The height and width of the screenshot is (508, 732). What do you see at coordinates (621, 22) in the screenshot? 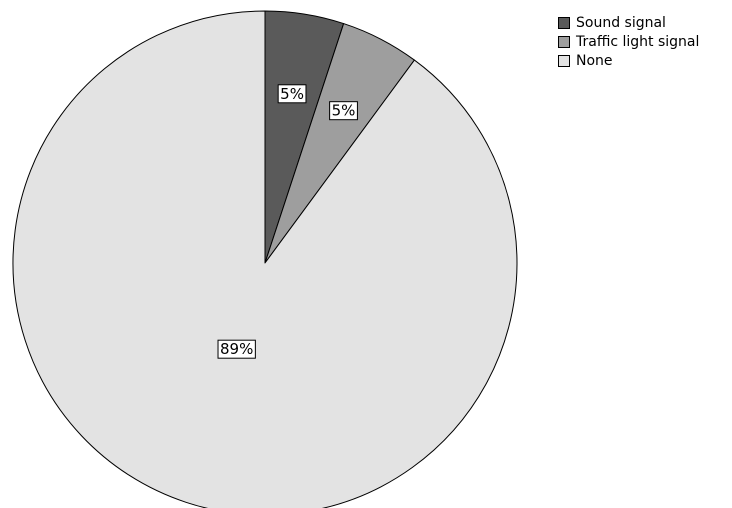
I see `legend-label: Sound signal` at bounding box center [621, 22].